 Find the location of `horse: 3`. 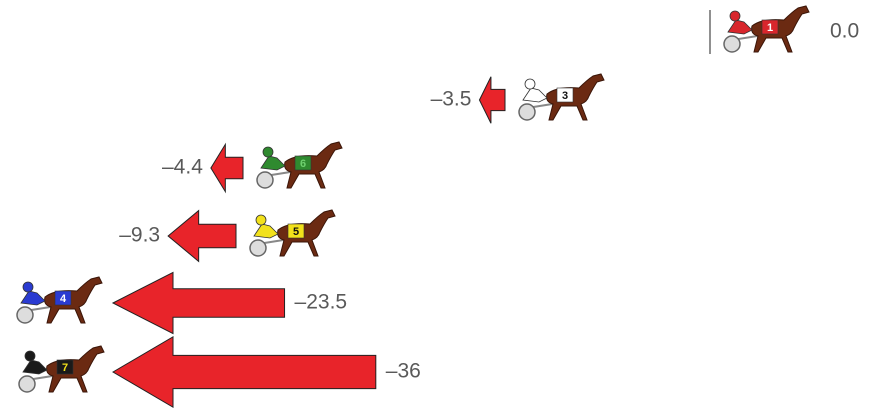

horse: 3 is located at coordinates (561, 97).